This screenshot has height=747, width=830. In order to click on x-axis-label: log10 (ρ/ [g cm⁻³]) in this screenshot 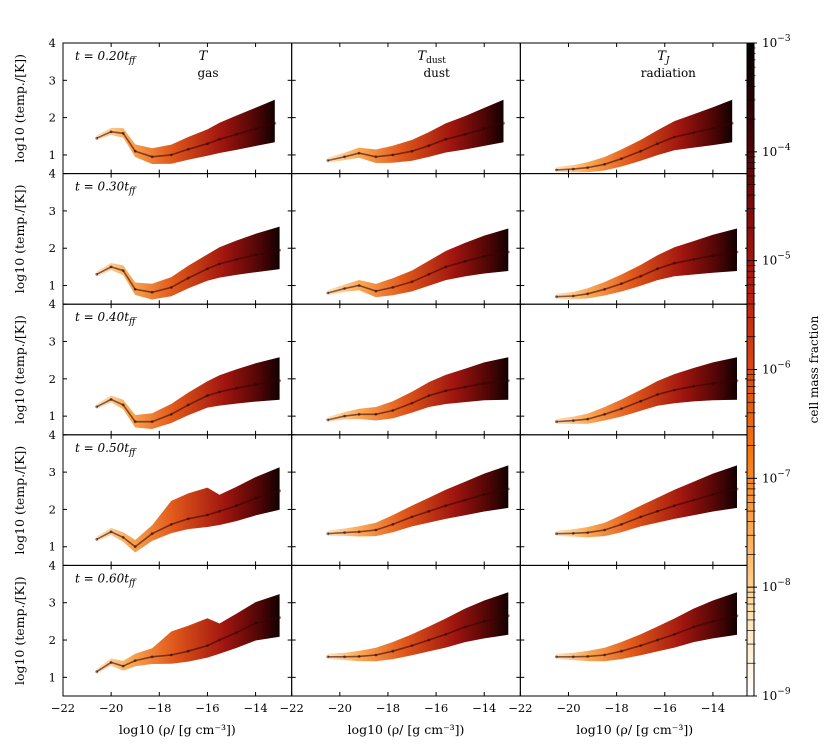, I will do `click(177, 729)`.